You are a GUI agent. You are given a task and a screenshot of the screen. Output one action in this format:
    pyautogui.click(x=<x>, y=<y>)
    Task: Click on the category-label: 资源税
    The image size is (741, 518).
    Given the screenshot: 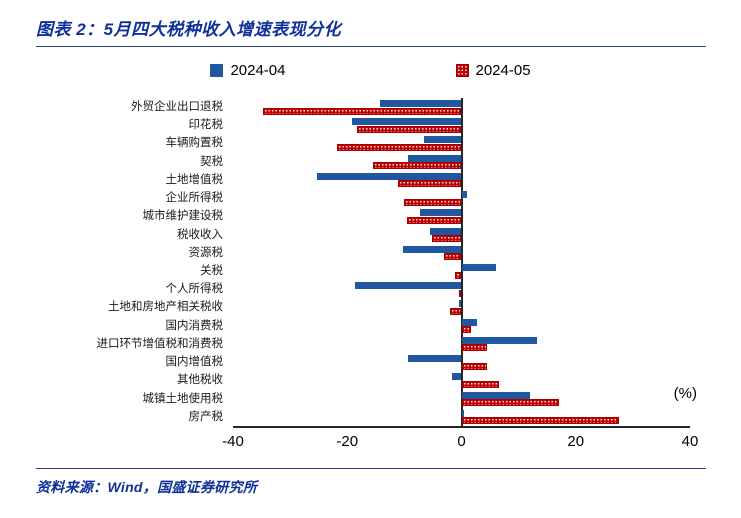 What is the action you would take?
    pyautogui.click(x=206, y=252)
    